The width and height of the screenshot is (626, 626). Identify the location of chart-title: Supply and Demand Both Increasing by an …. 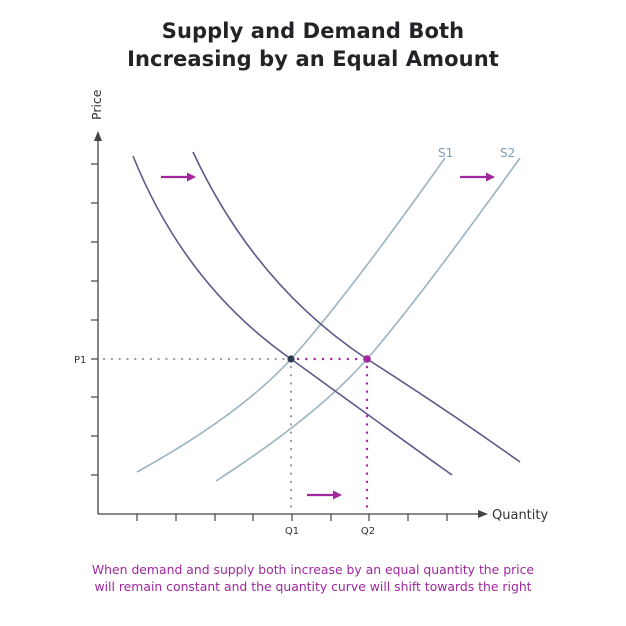
(313, 45).